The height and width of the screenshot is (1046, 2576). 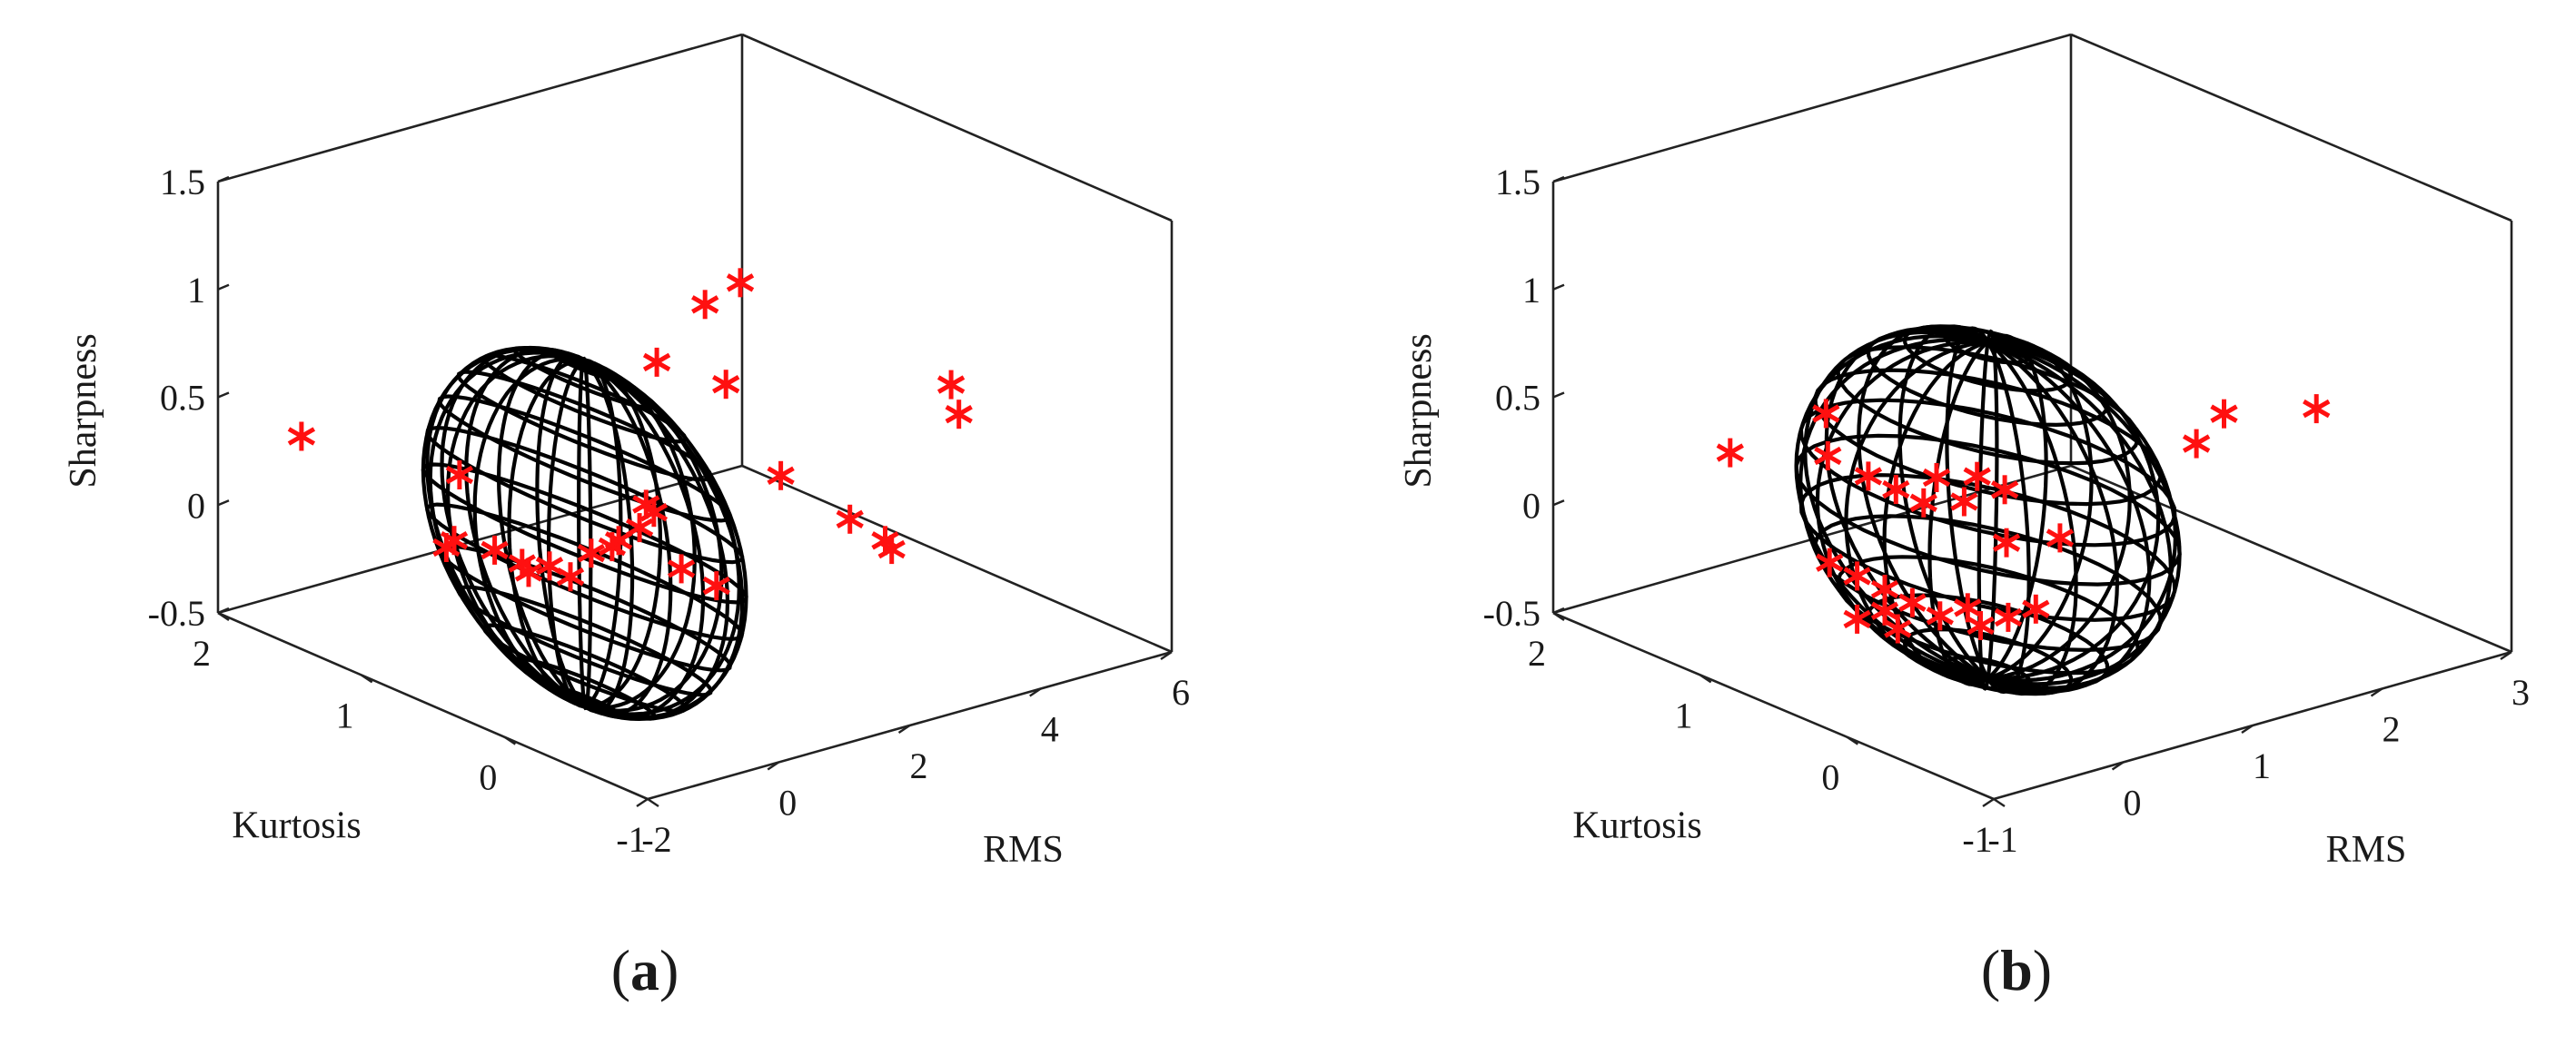 What do you see at coordinates (1050, 729) in the screenshot?
I see `x-tick-label: 4` at bounding box center [1050, 729].